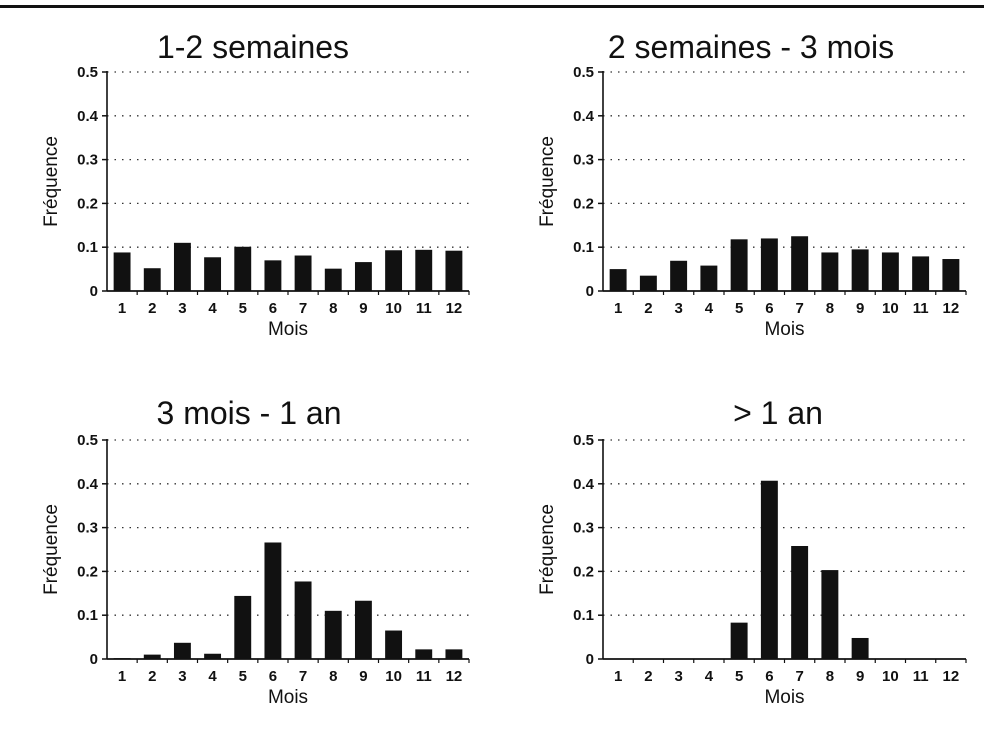 This screenshot has width=984, height=739. Describe the element at coordinates (751, 47) in the screenshot. I see `chart-title: 2 semaines - 3 mois` at that location.